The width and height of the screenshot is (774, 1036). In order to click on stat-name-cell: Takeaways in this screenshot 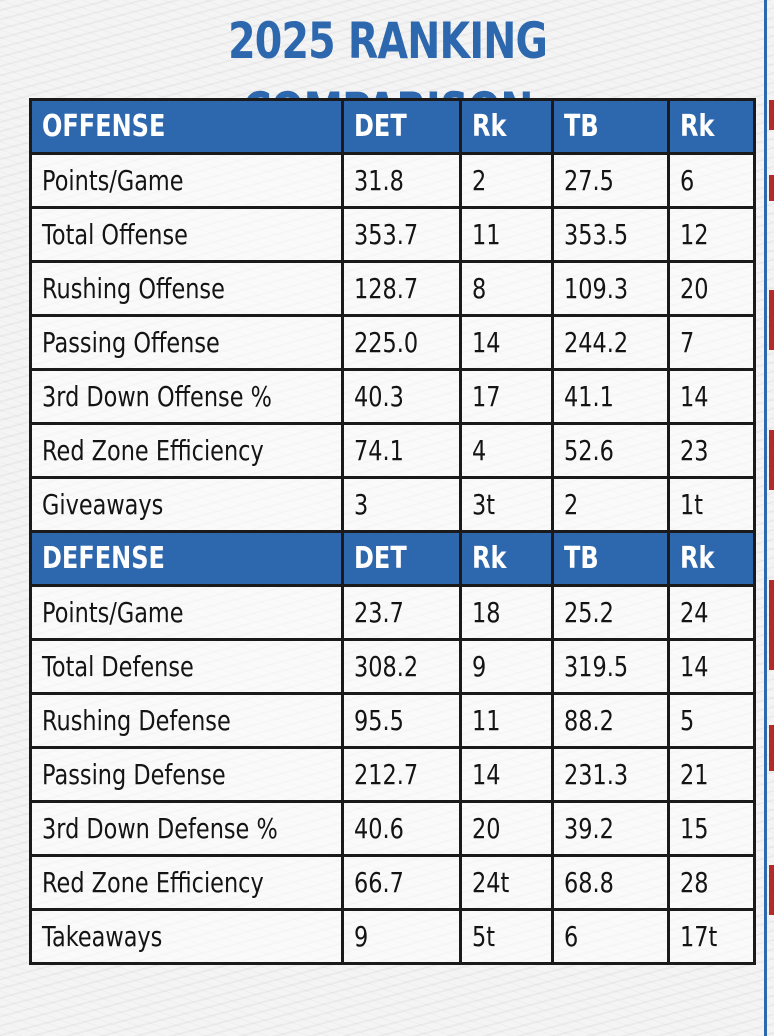, I will do `click(186, 936)`.